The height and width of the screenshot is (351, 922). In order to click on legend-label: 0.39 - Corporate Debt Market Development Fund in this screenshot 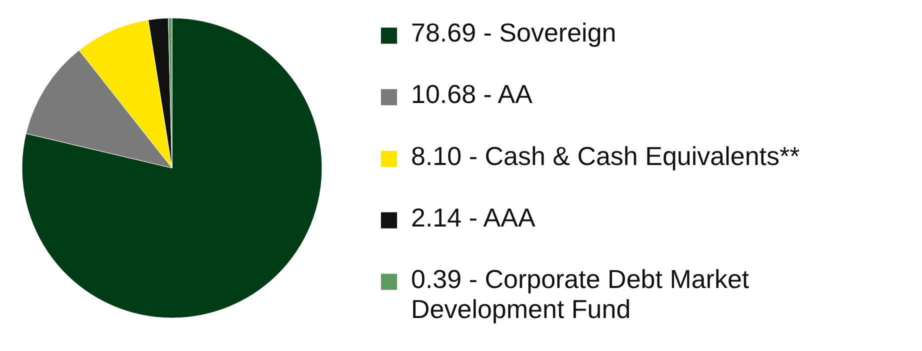, I will do `click(580, 294)`.